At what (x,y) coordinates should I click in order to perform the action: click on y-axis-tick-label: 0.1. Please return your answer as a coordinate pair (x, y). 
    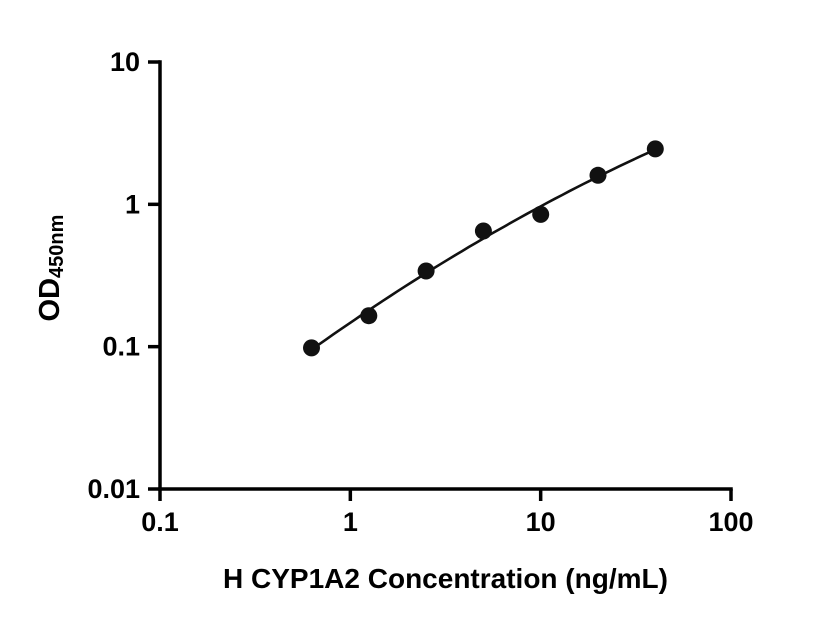
    Looking at the image, I should click on (121, 347).